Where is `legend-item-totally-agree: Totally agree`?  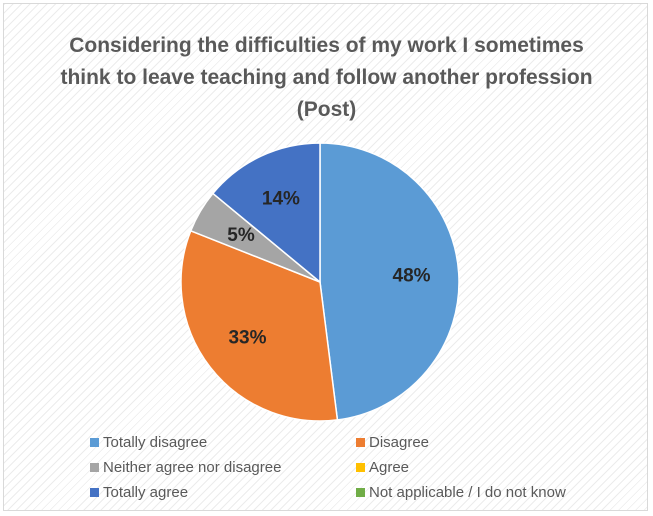
legend-item-totally-agree: Totally agree is located at coordinates (139, 492).